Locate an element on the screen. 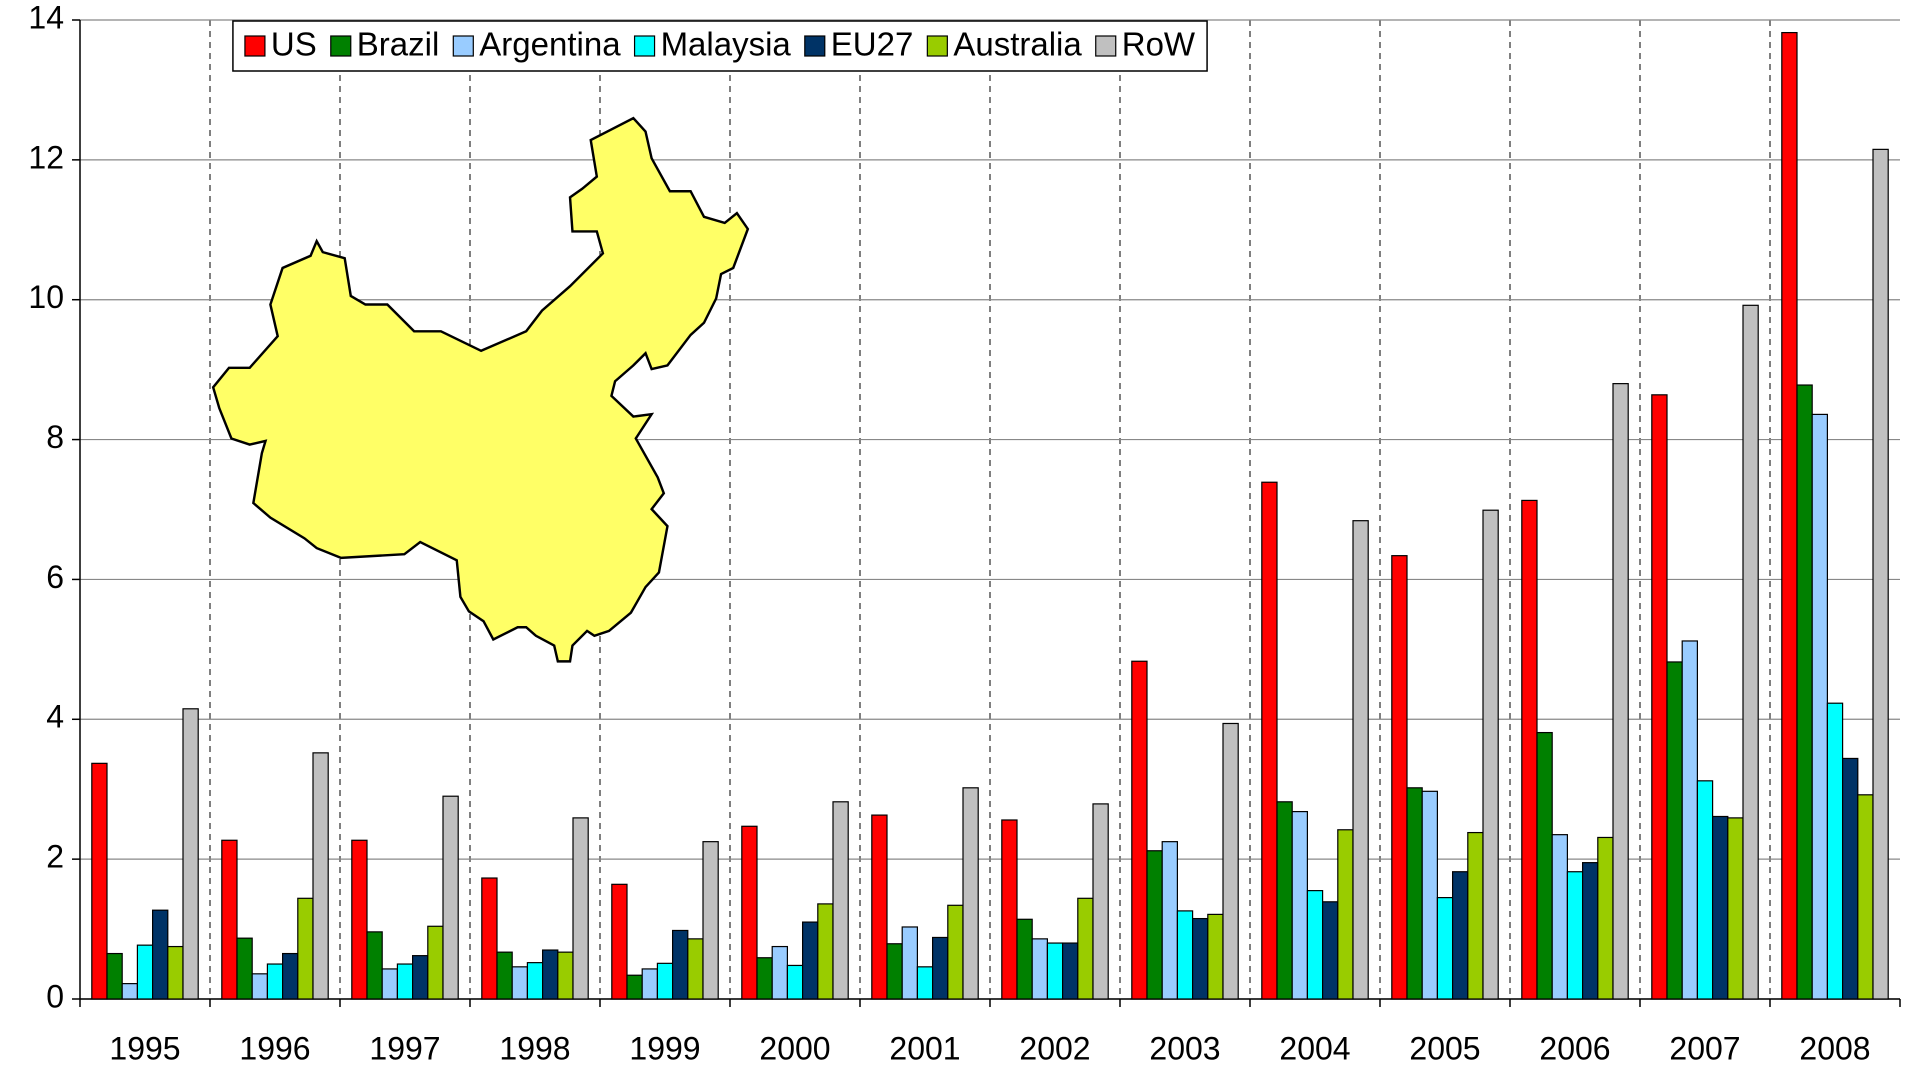  x-tick-label: 1995 is located at coordinates (144, 1048).